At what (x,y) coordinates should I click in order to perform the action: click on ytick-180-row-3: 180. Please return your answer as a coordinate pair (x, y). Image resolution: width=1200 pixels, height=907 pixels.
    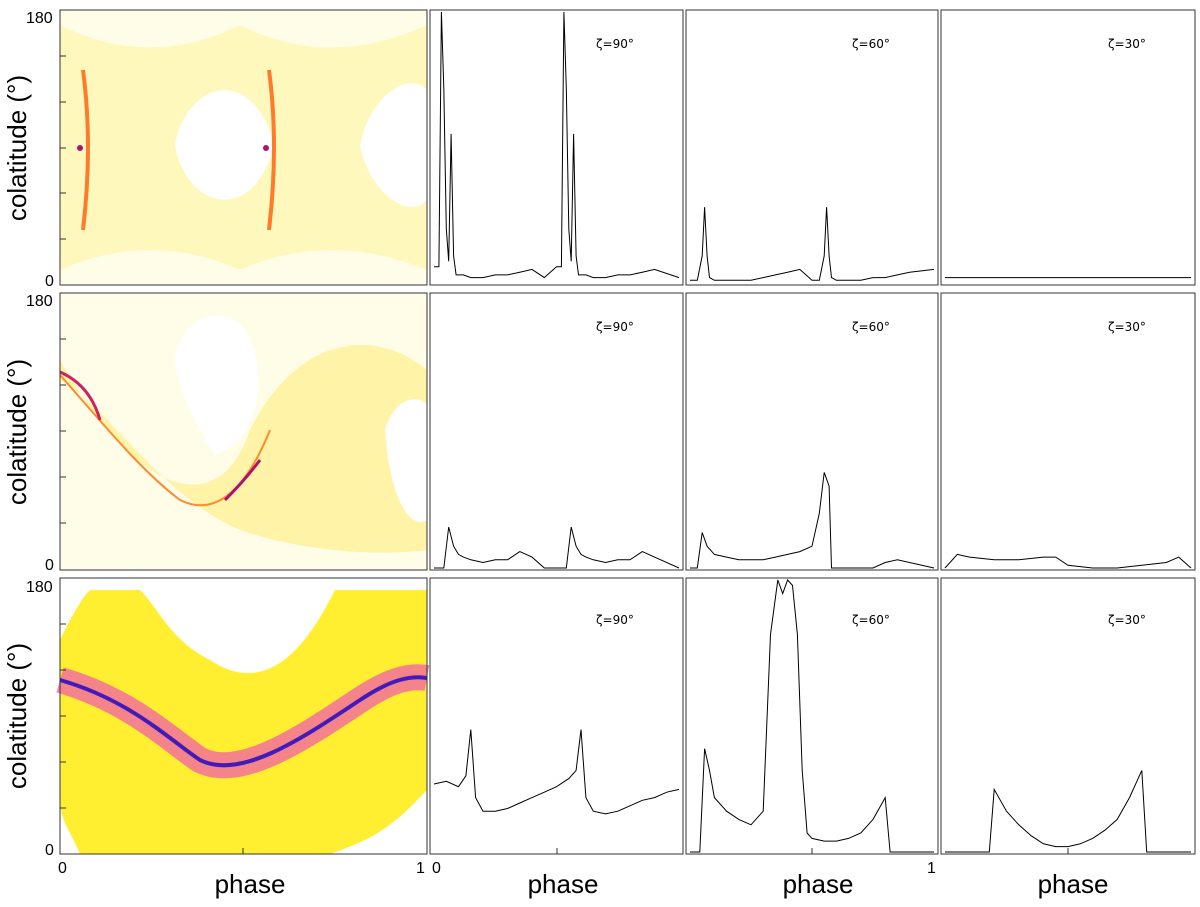
    Looking at the image, I should click on (39, 587).